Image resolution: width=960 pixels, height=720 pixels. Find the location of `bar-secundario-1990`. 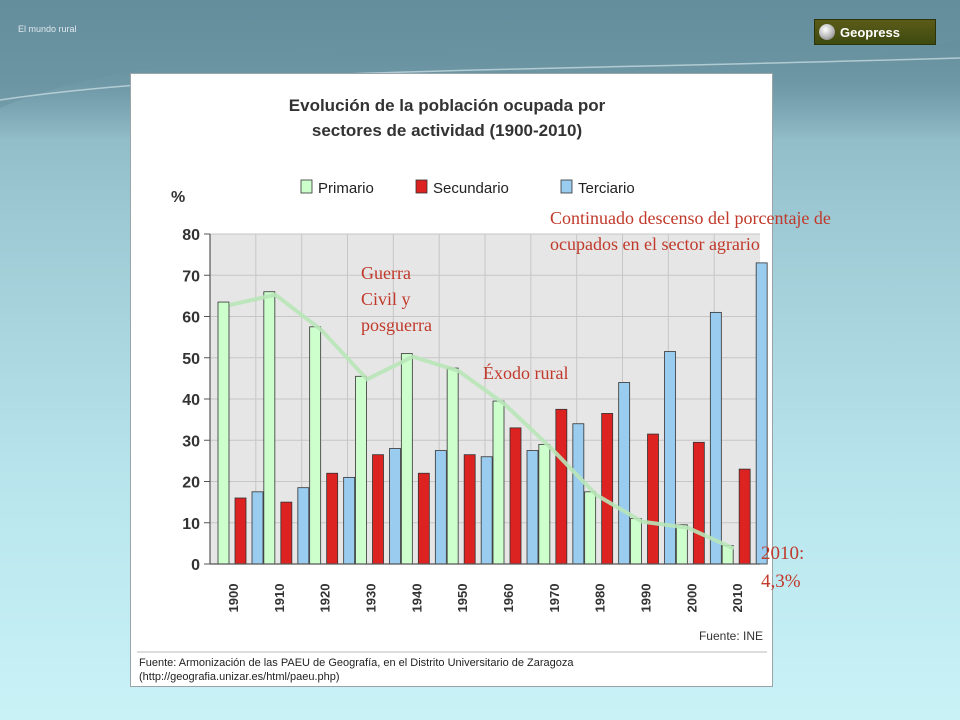

bar-secundario-1990 is located at coordinates (653, 499).